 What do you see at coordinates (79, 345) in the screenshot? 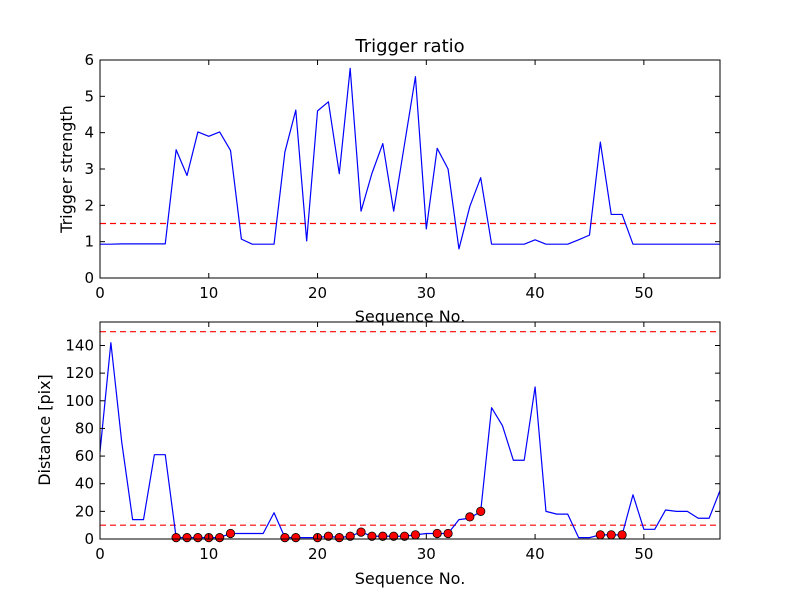
I see `y-tick-label: 140` at bounding box center [79, 345].